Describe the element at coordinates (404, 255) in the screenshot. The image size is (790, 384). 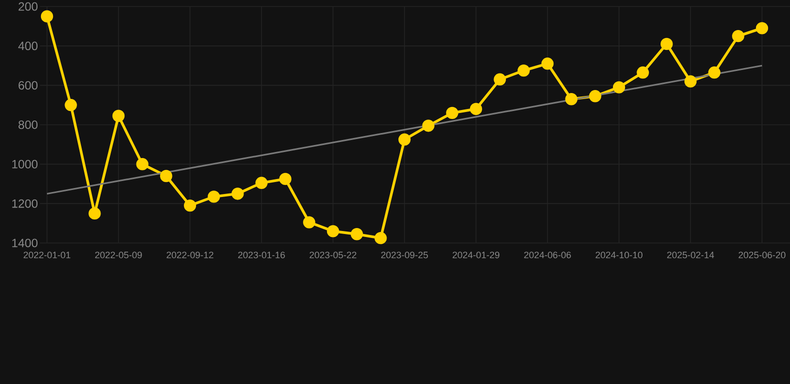
I see `x-tick-label: 2023-09-25` at that location.